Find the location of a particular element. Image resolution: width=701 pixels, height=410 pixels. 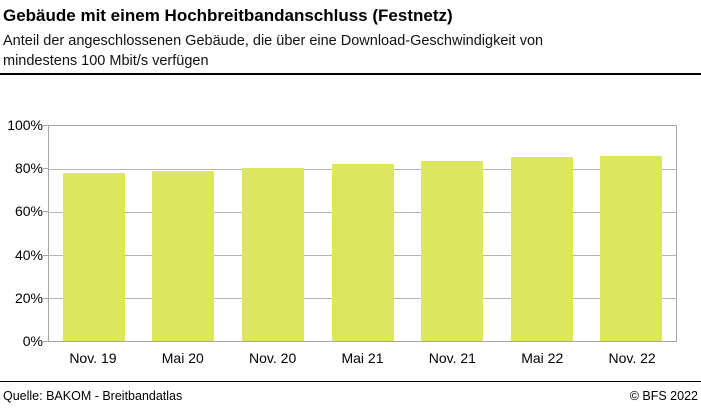

y-axis-label-40: 40% is located at coordinates (28, 254).